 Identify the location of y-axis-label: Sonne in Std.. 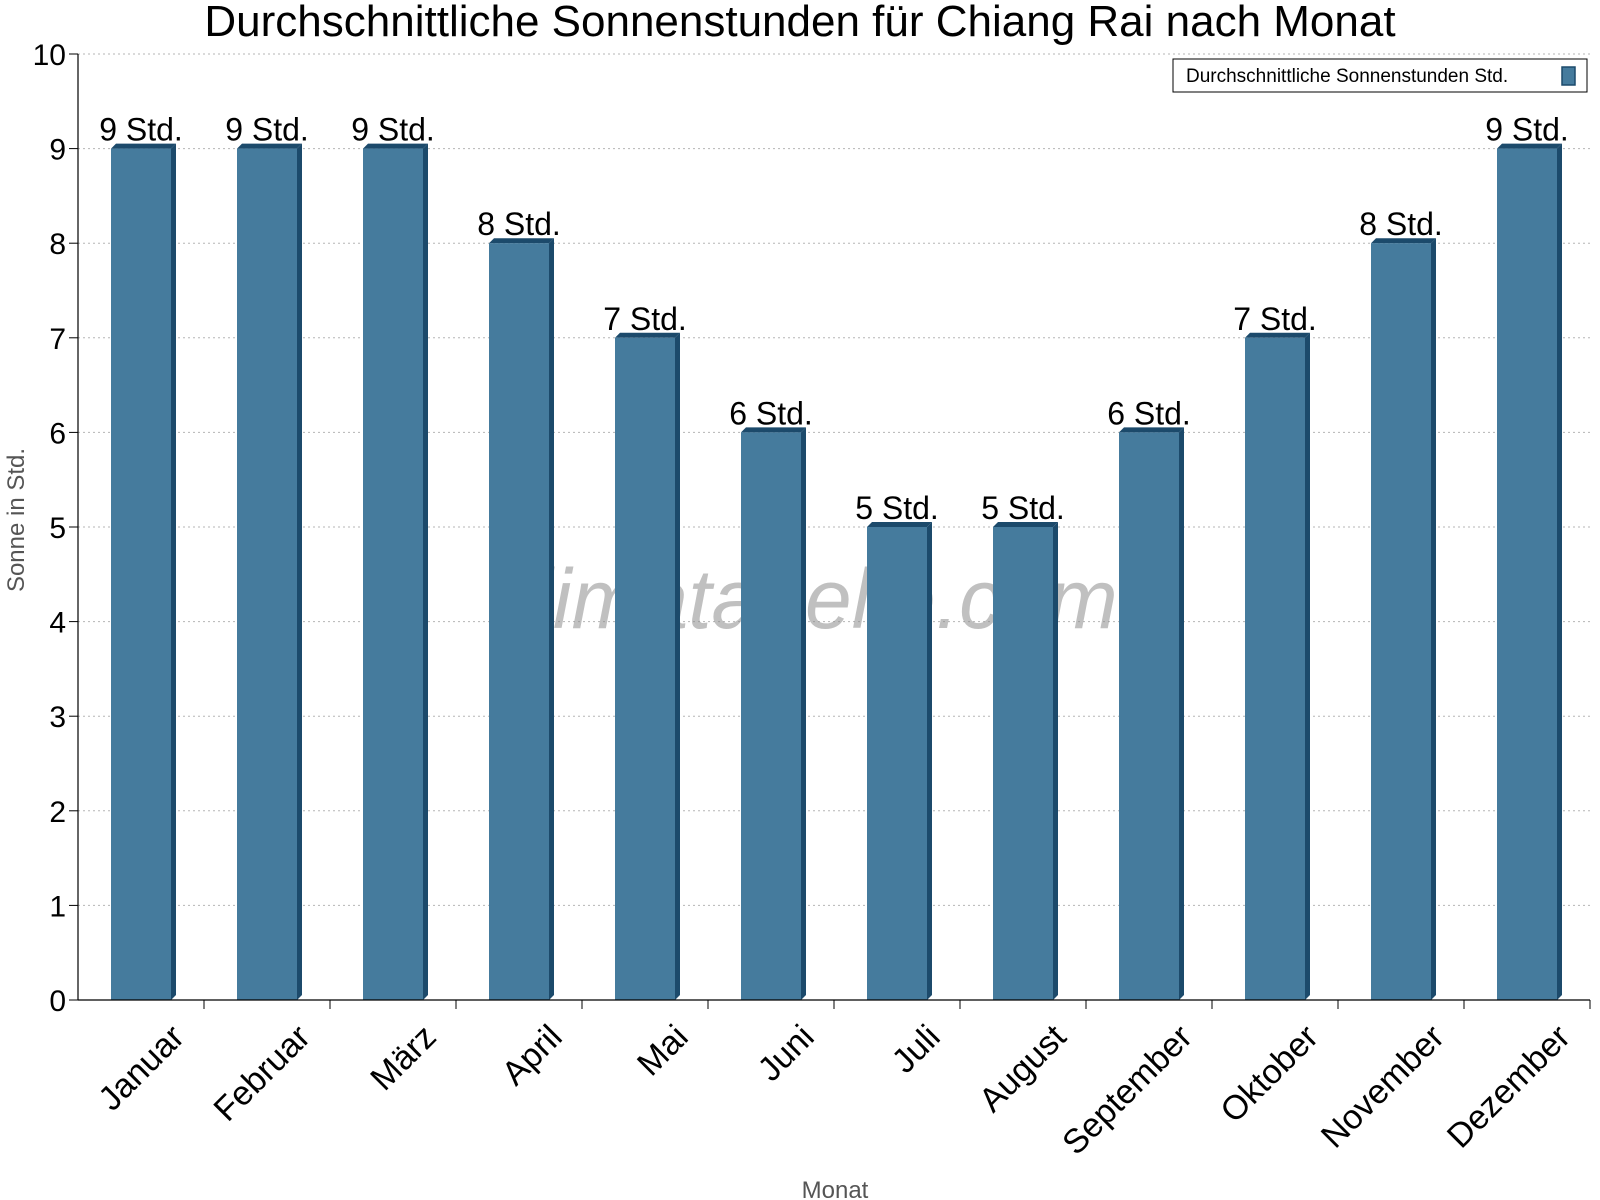
(16, 520).